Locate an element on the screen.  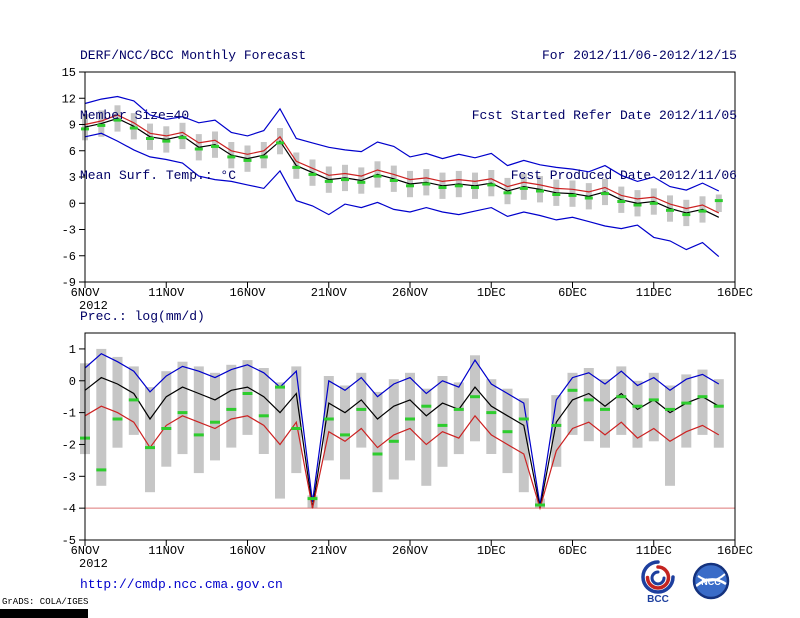
ncc-logo: NCC is located at coordinates (711, 581).